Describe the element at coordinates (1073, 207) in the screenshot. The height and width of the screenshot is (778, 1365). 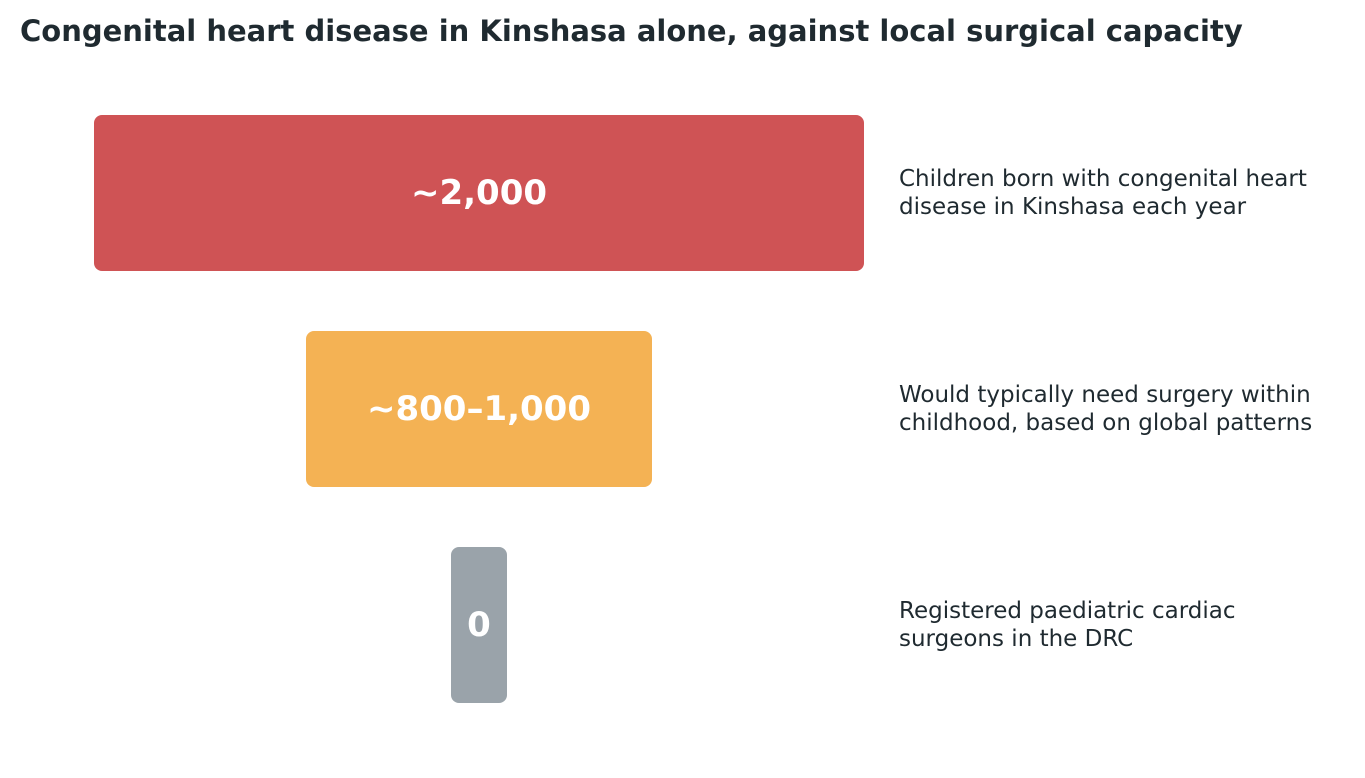
I see `bar-description-line: disease in Kinshasa each year` at that location.